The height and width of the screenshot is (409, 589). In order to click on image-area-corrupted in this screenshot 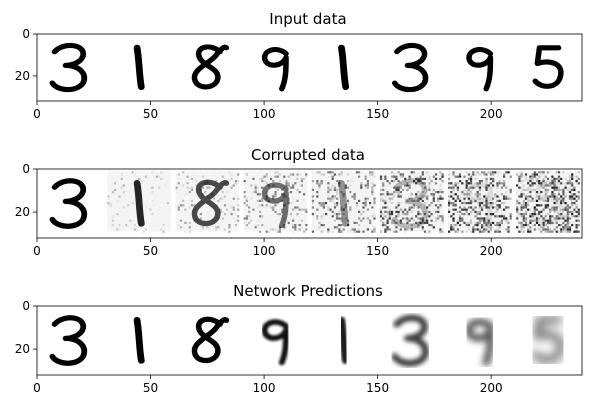, I will do `click(314, 202)`.